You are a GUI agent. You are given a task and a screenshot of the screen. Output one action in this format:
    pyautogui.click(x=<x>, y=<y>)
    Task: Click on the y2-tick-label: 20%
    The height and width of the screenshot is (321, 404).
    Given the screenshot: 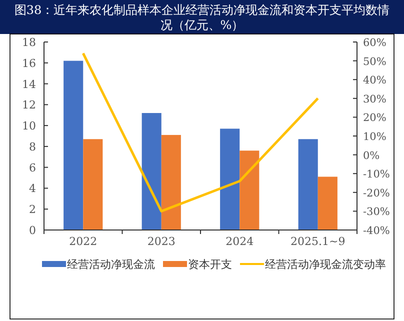 What is the action you would take?
    pyautogui.click(x=374, y=118)
    